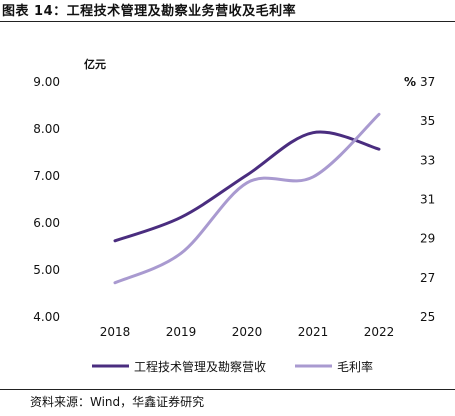  I want to click on legend-label-1: 工程技术管理及勘察营收, so click(200, 366).